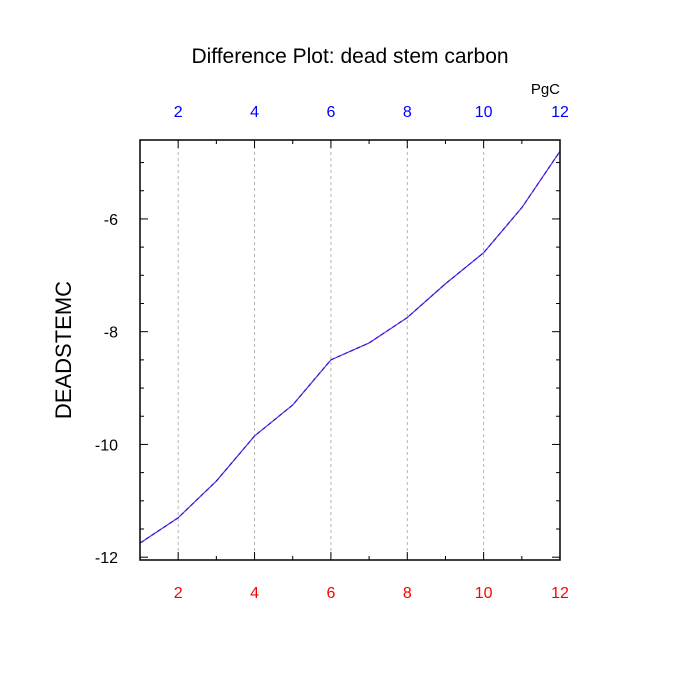  I want to click on x-bottom-tick-label: 2, so click(178, 593).